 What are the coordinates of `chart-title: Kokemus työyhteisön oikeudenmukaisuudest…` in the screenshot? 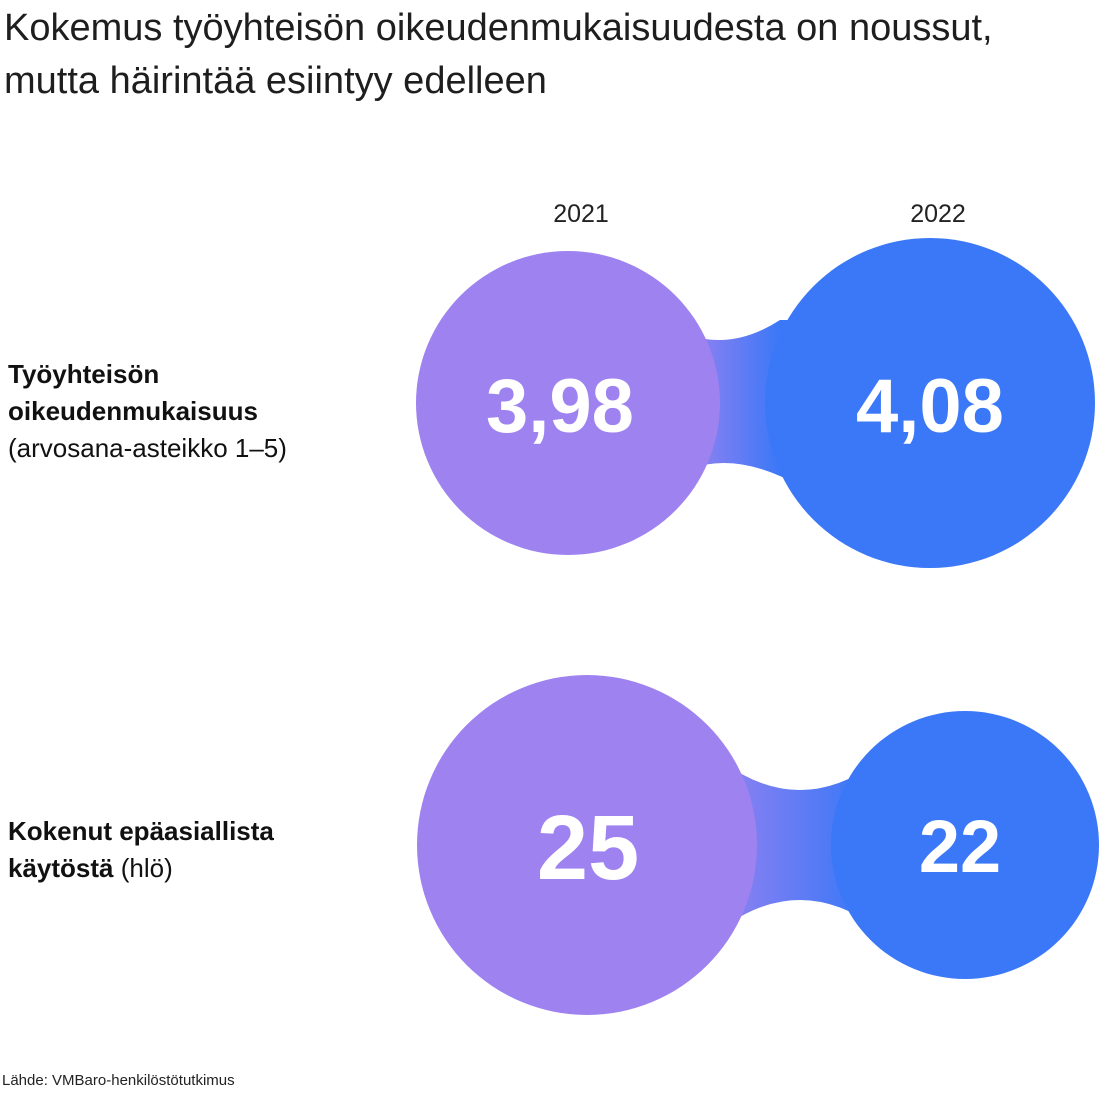 It's located at (498, 54).